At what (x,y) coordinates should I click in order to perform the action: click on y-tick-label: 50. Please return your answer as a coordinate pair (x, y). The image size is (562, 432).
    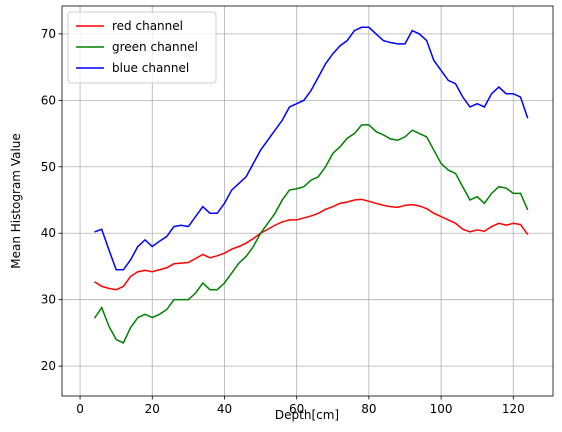
    Looking at the image, I should click on (48, 167).